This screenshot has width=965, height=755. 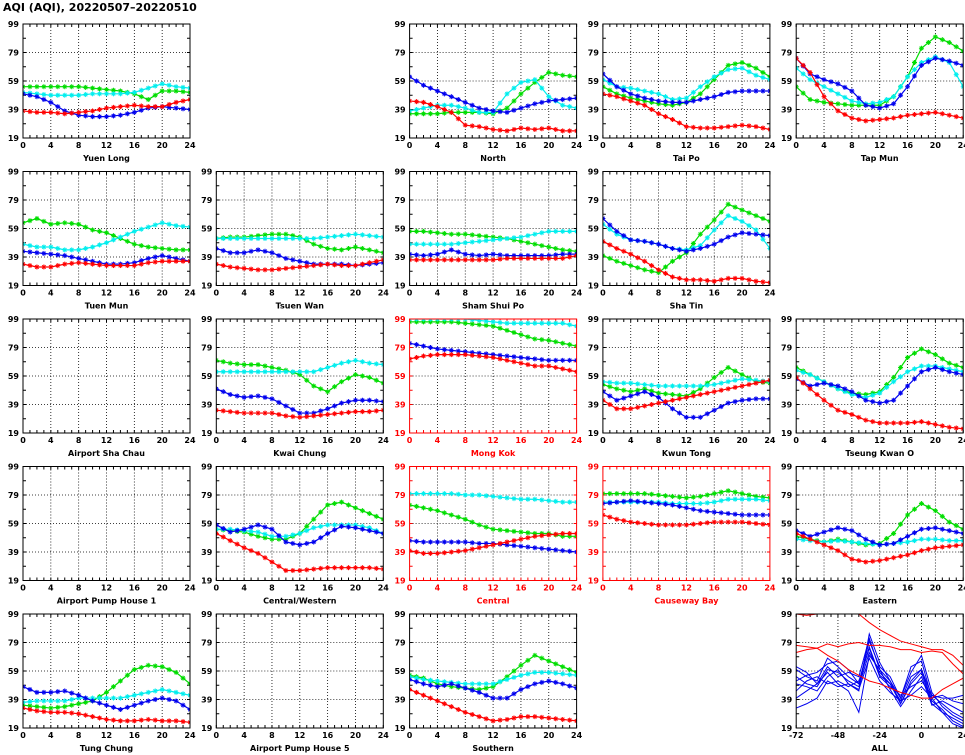 I want to click on y-tick-label: 39, so click(x=594, y=110).